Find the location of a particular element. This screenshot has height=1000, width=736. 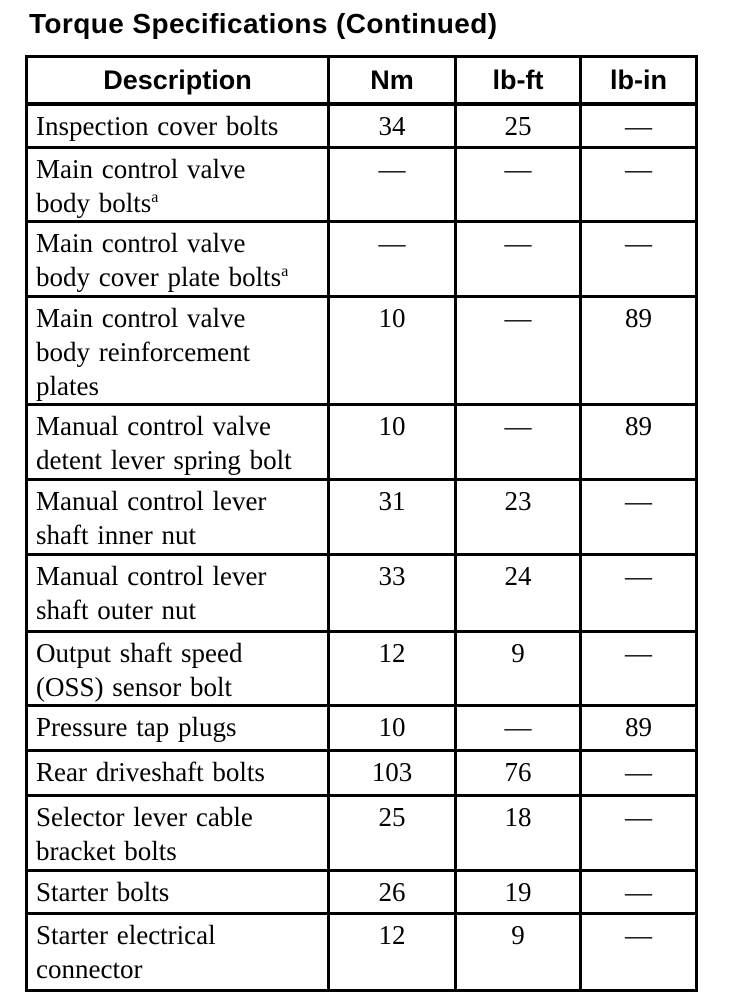

description-cell: Rear driveshaft bolts is located at coordinates (177, 772).